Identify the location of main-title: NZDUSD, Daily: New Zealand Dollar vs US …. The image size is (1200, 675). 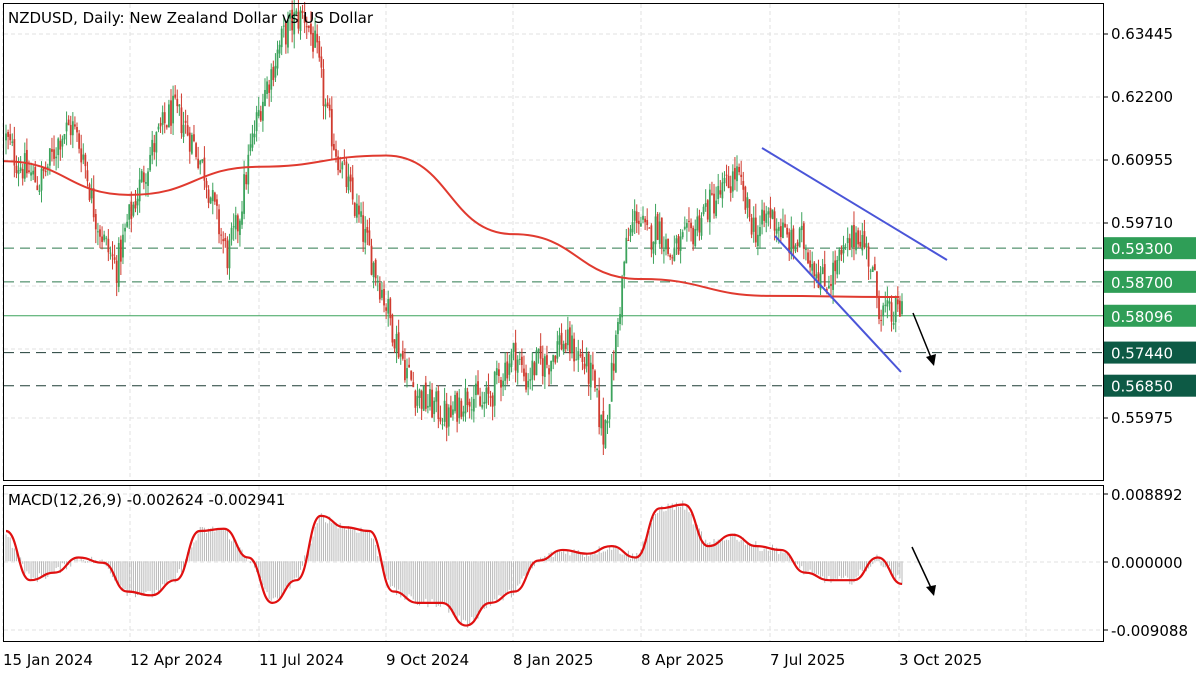
(191, 18).